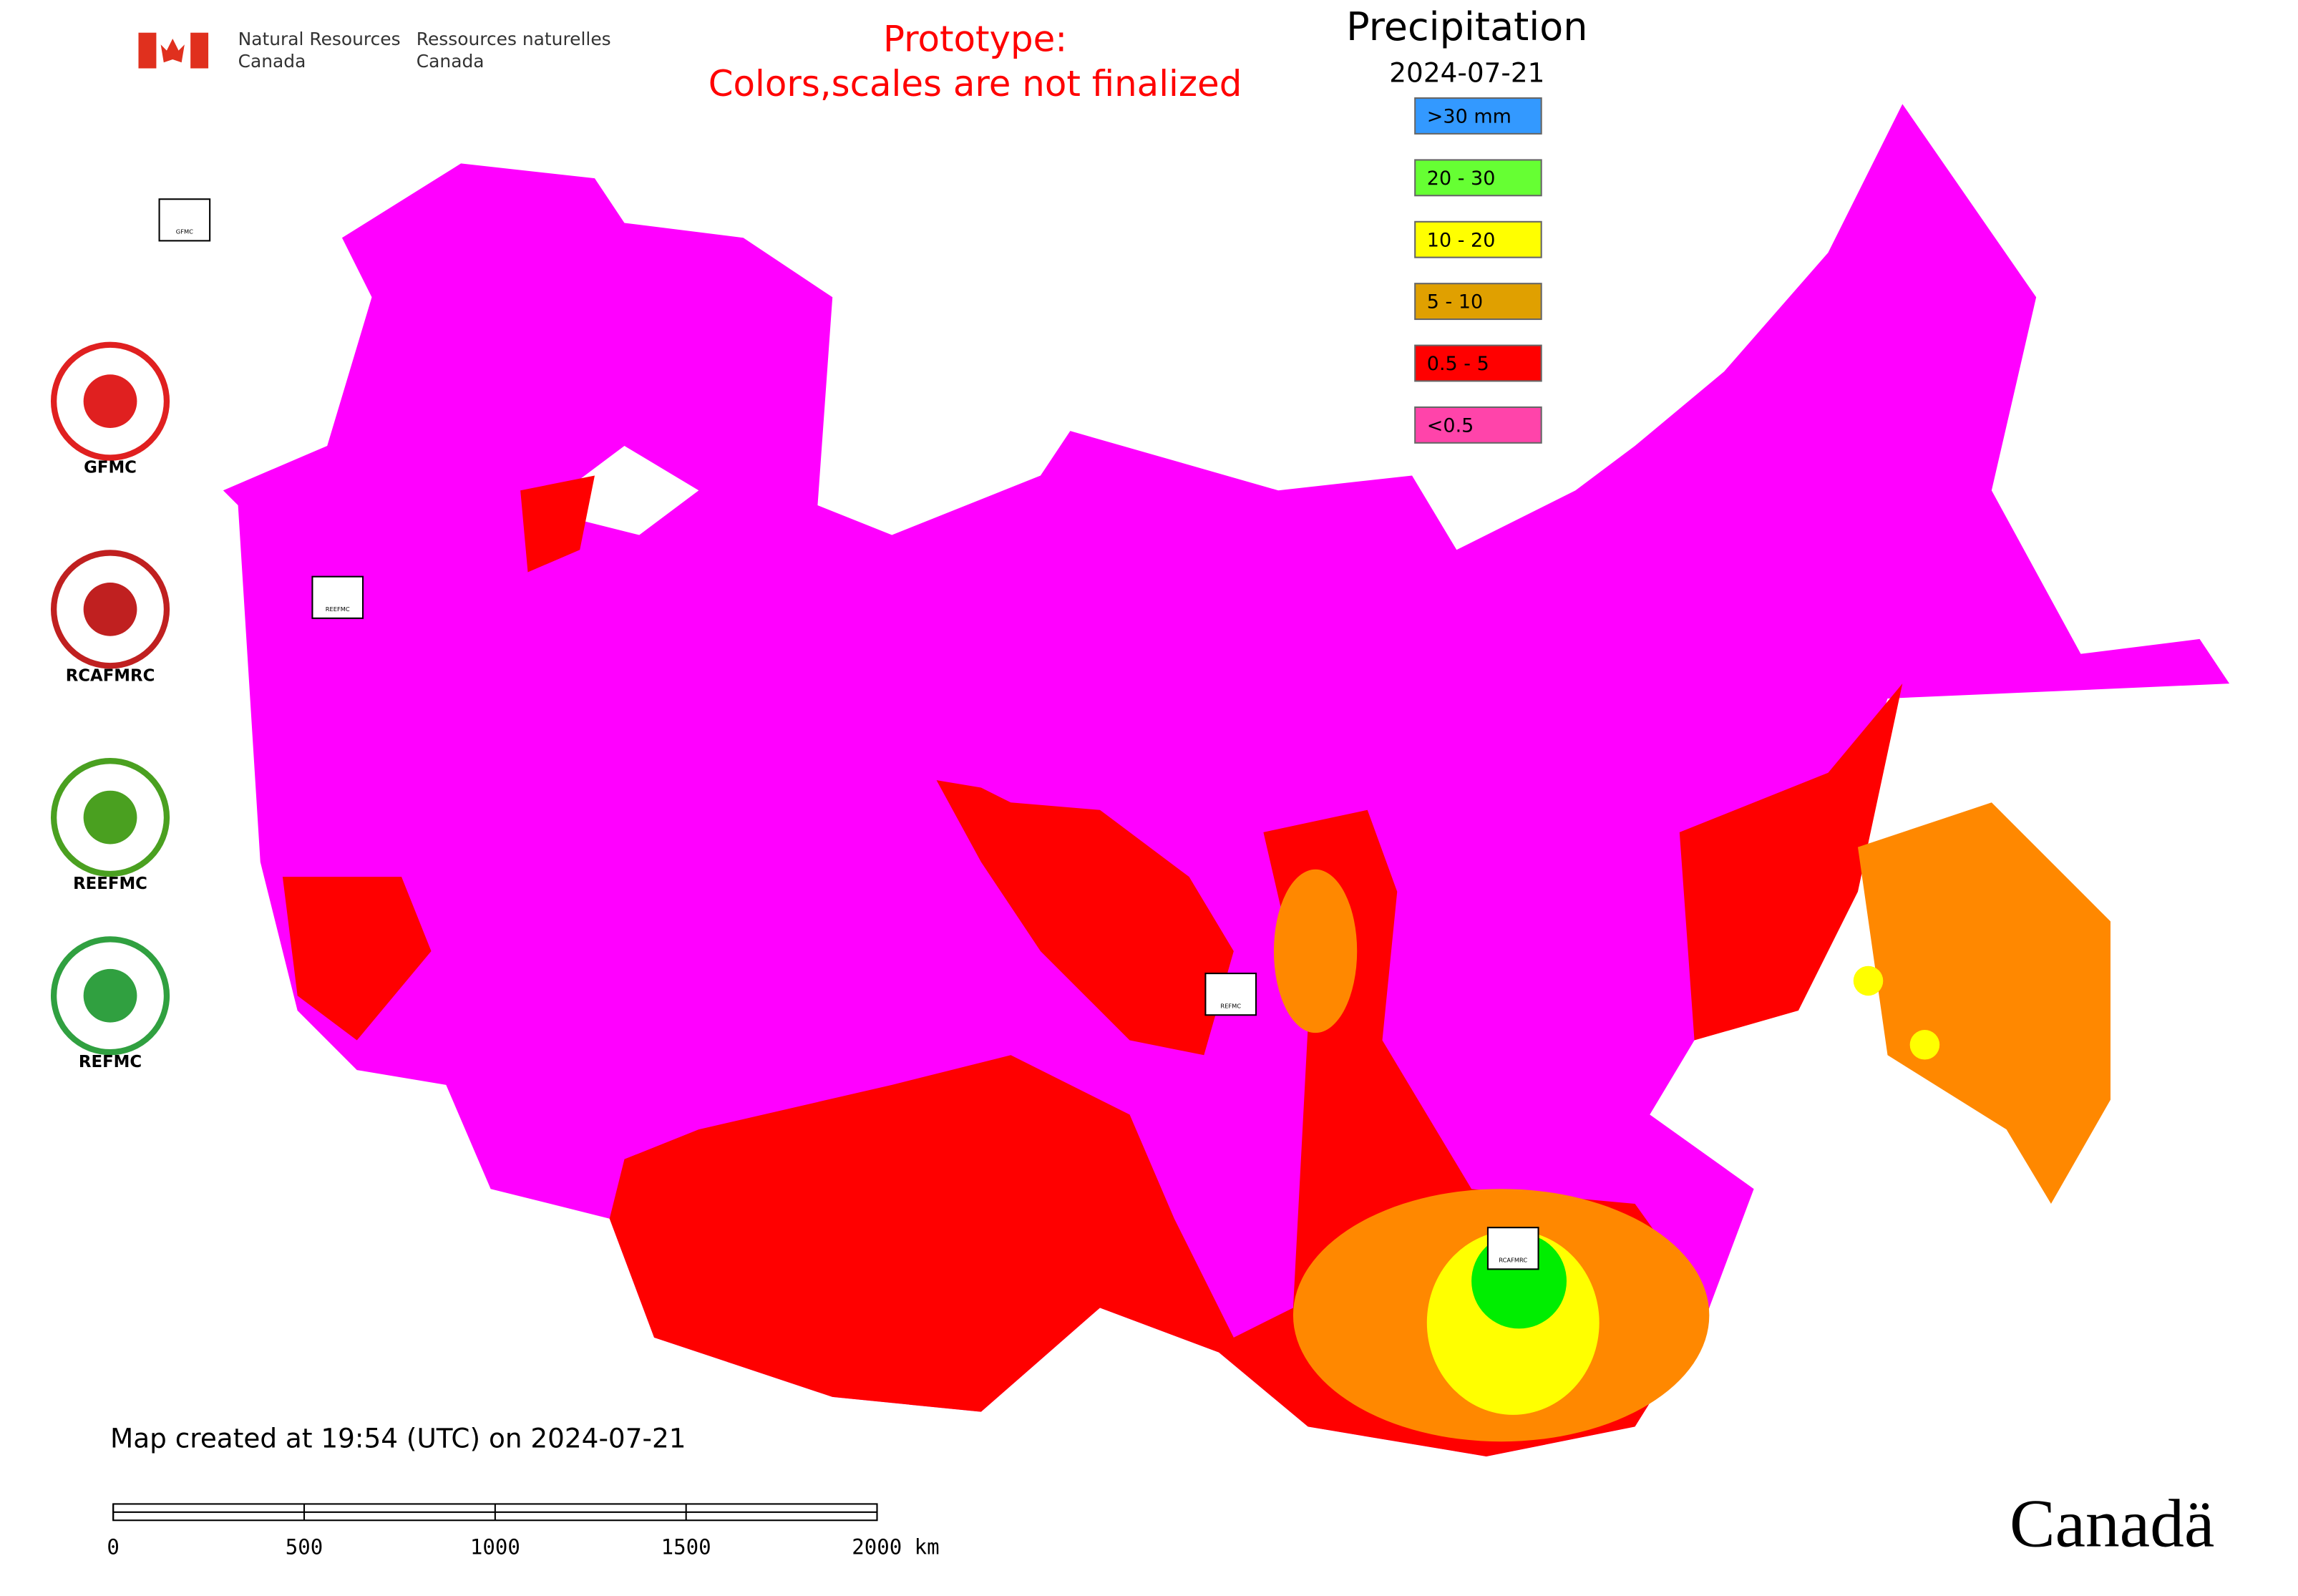  I want to click on region-red-west, so click(357, 959).